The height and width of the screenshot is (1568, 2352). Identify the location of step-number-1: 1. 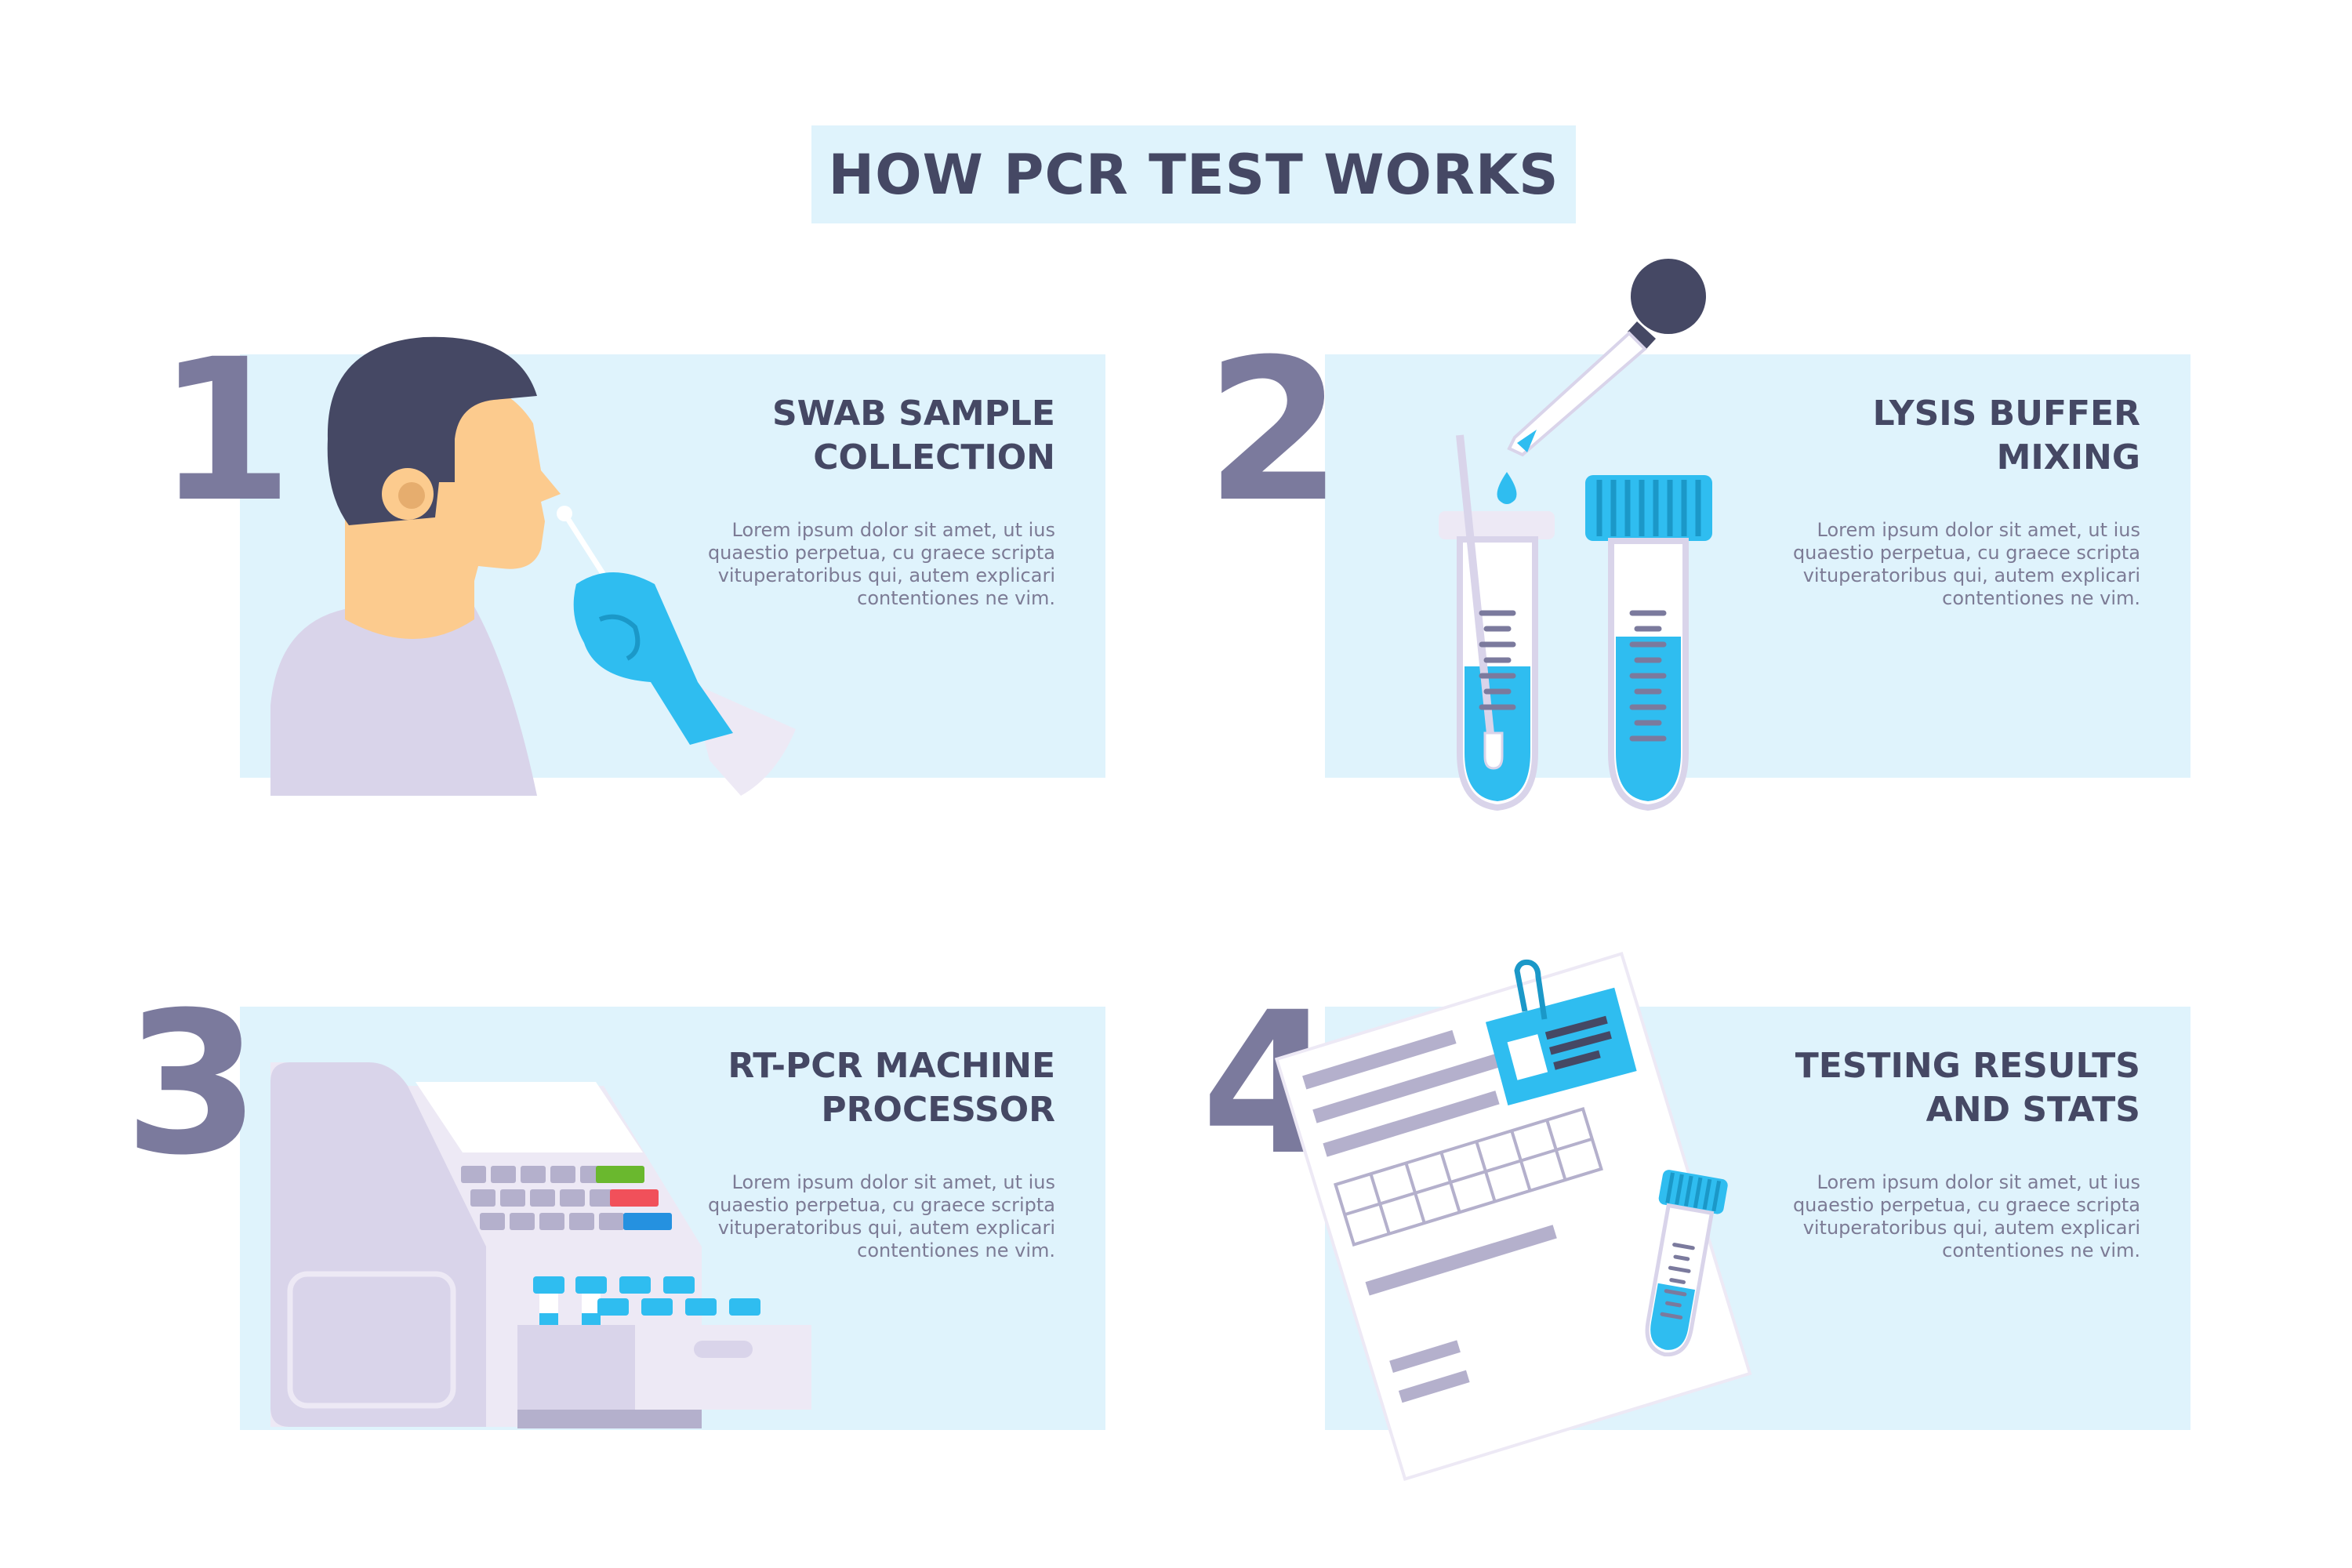
(225, 431).